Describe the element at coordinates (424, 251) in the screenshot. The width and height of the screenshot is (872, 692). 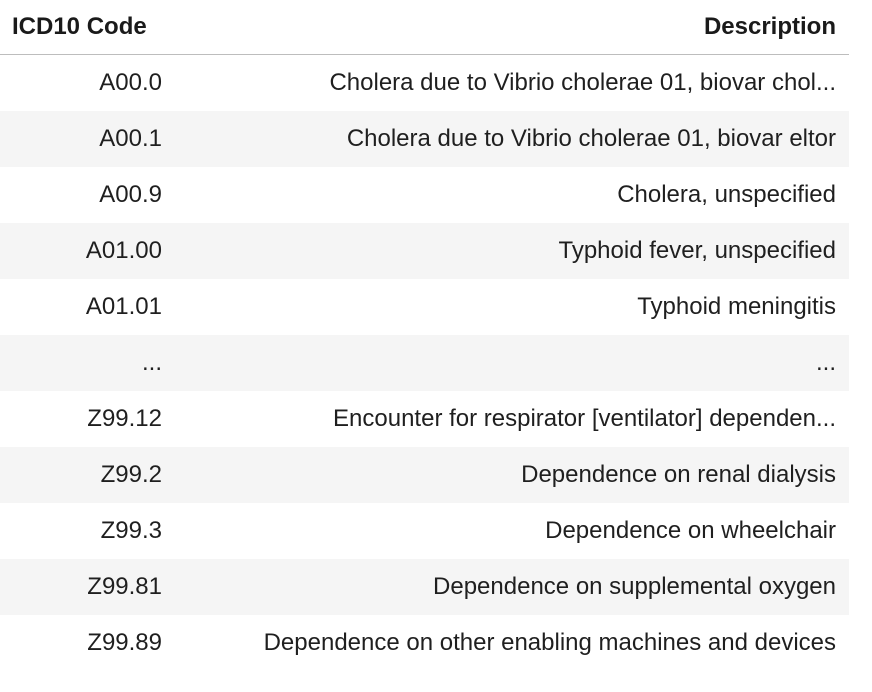
I see `table-row: A01.00 Typhoid fever, unspecified` at that location.